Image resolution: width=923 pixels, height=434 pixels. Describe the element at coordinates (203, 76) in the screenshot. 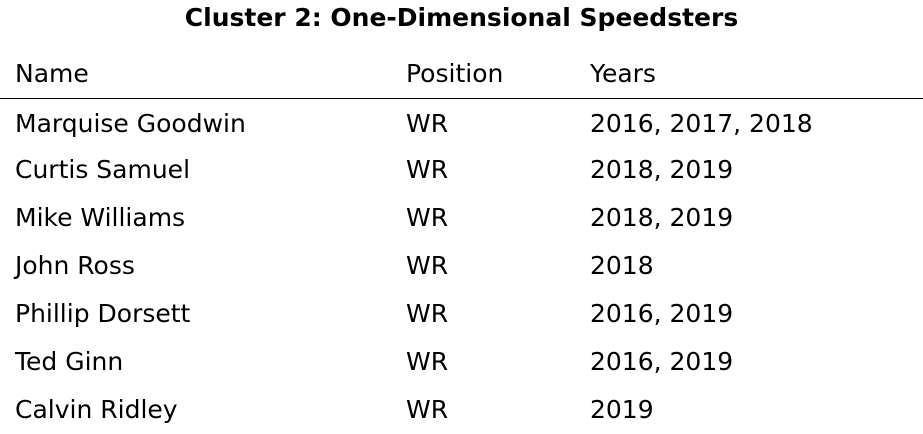

I see `column-header-name: Name` at that location.